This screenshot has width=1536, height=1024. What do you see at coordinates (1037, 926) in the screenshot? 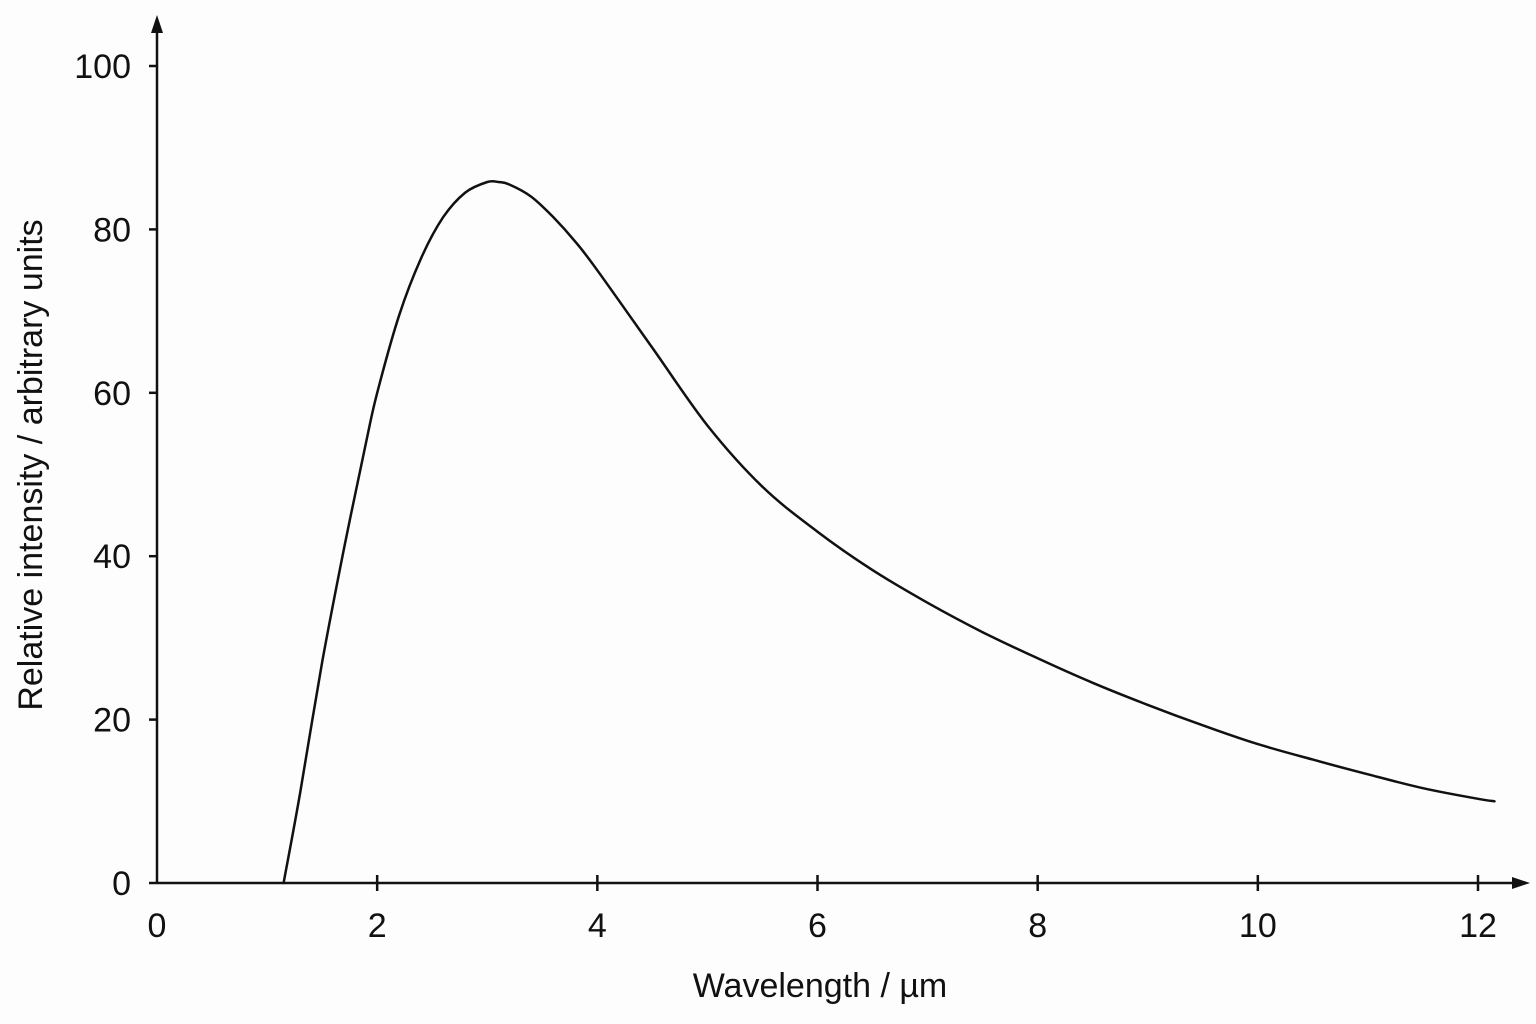
I see `x-tick-label: 8` at bounding box center [1037, 926].